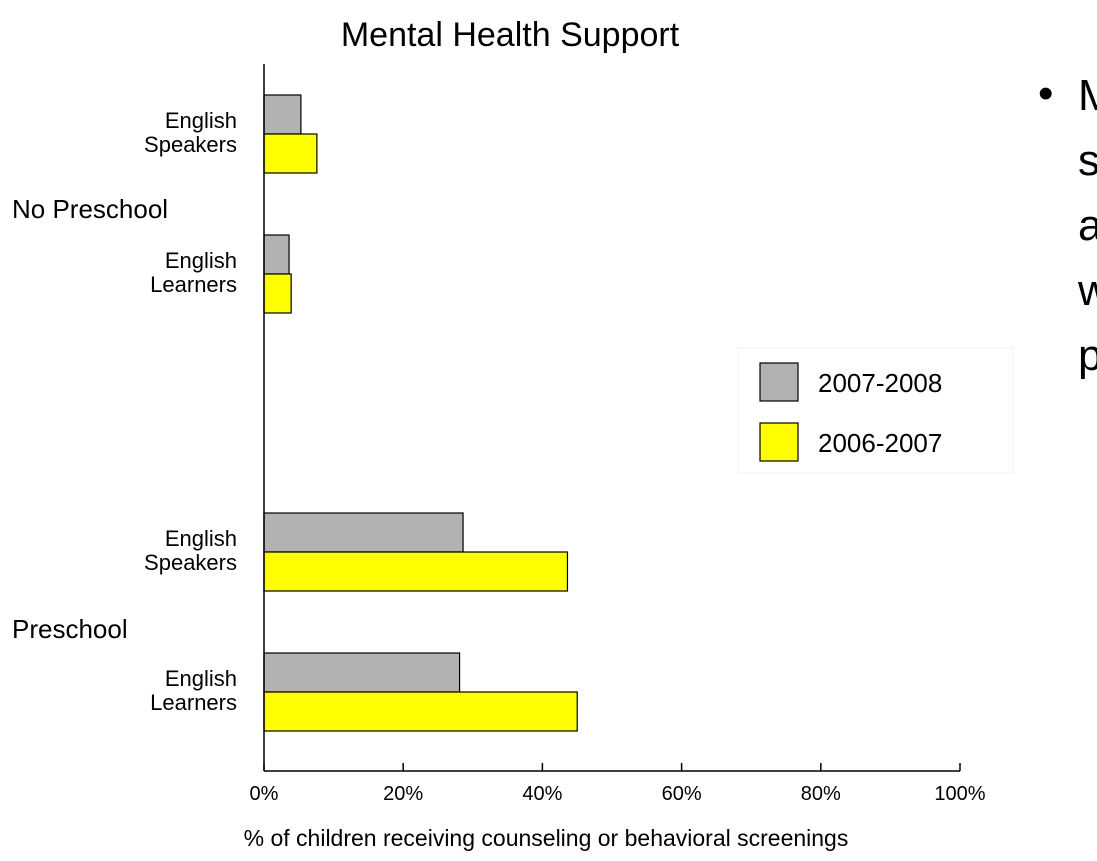 The image size is (1097, 861). What do you see at coordinates (682, 794) in the screenshot?
I see `x-tick-label: 60%` at bounding box center [682, 794].